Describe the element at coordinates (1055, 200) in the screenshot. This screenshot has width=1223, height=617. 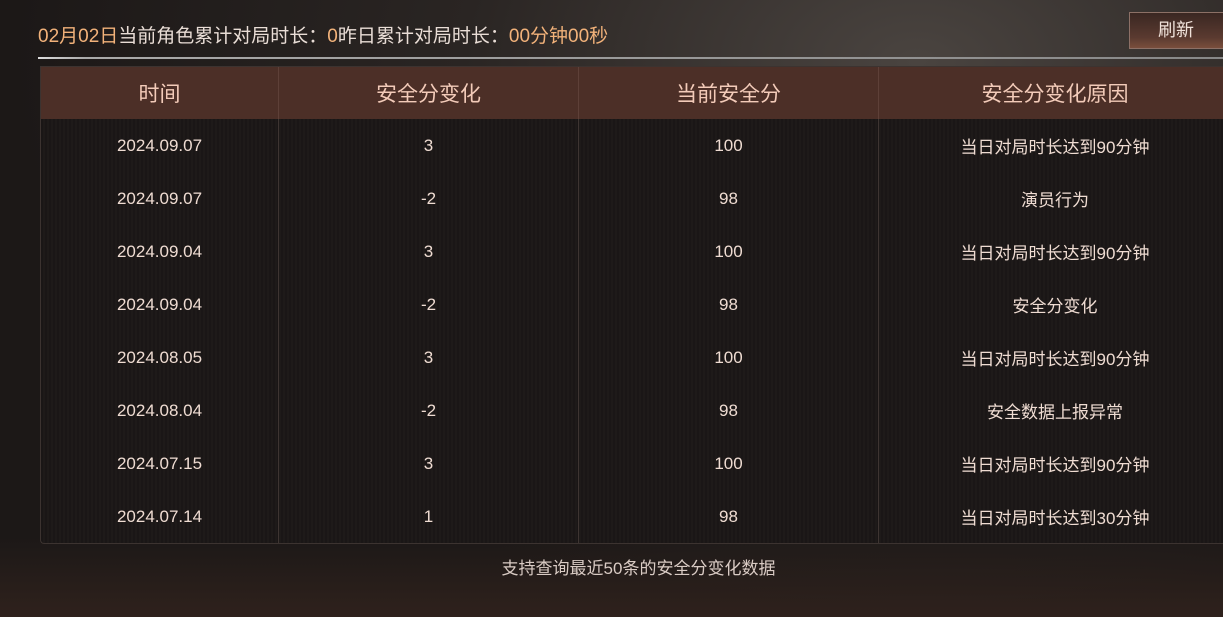
I see `cell-reason: 演员行为` at that location.